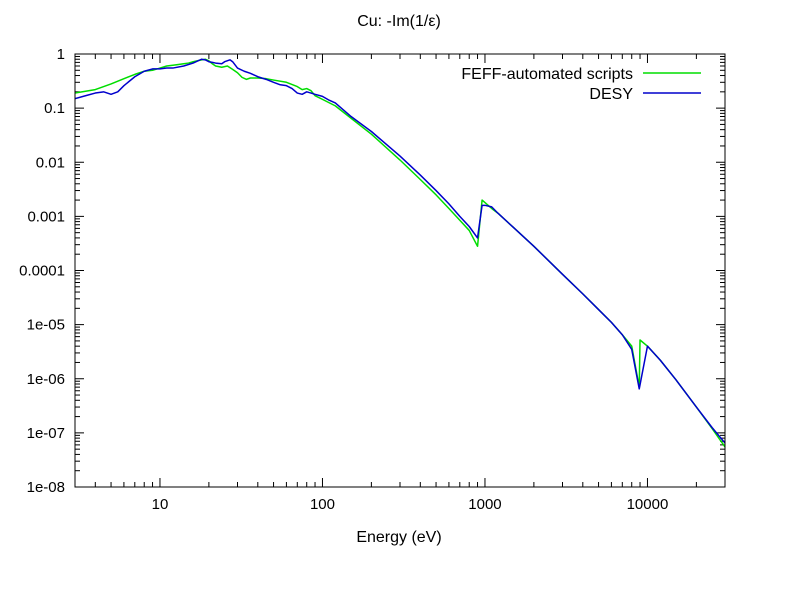  What do you see at coordinates (322, 504) in the screenshot?
I see `x-tick-label: 100` at bounding box center [322, 504].